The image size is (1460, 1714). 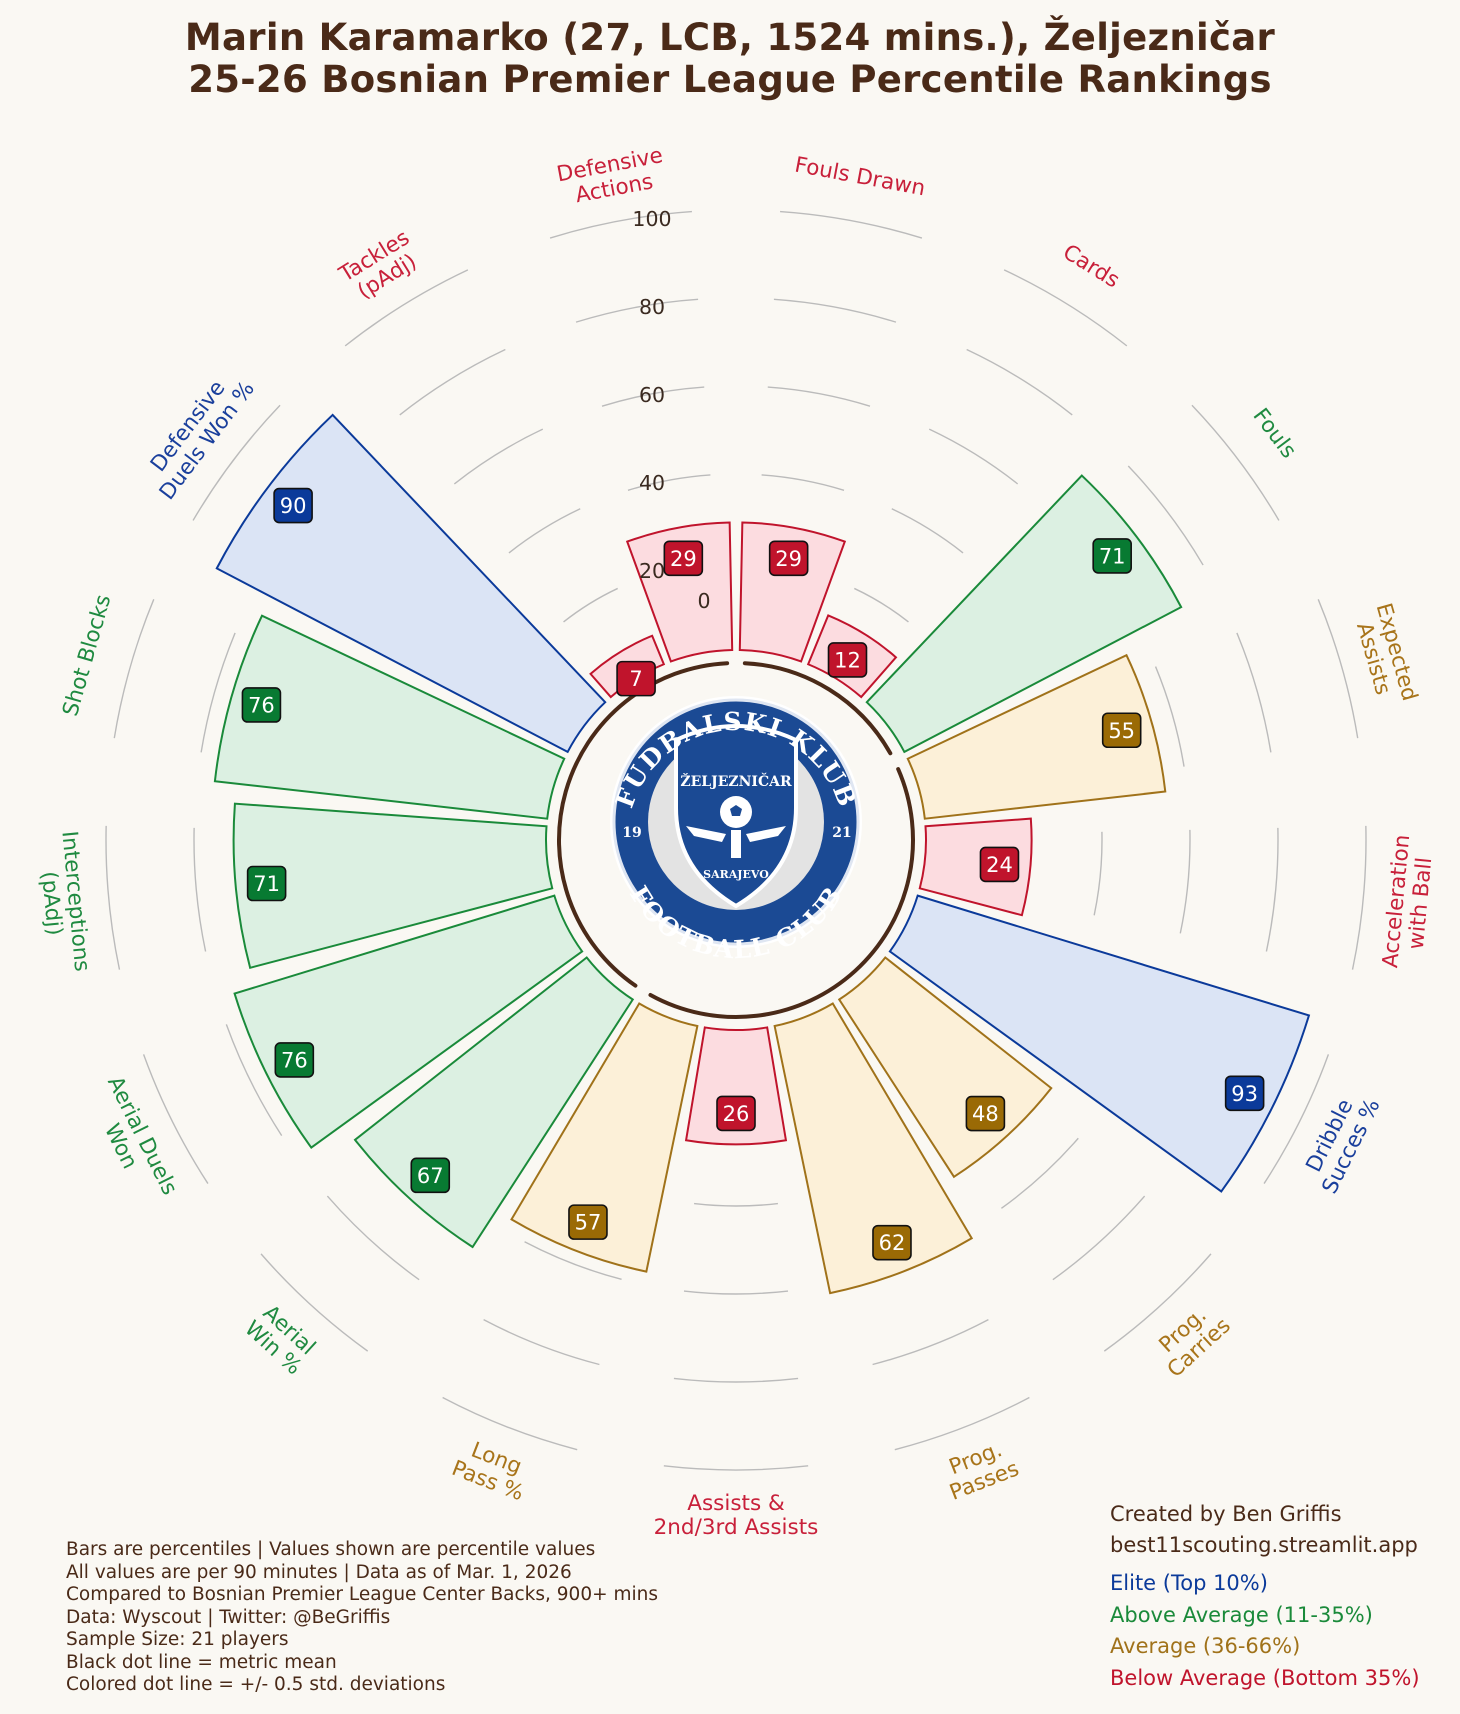 What do you see at coordinates (1090, 267) in the screenshot?
I see `metric-label-1: Cards` at bounding box center [1090, 267].